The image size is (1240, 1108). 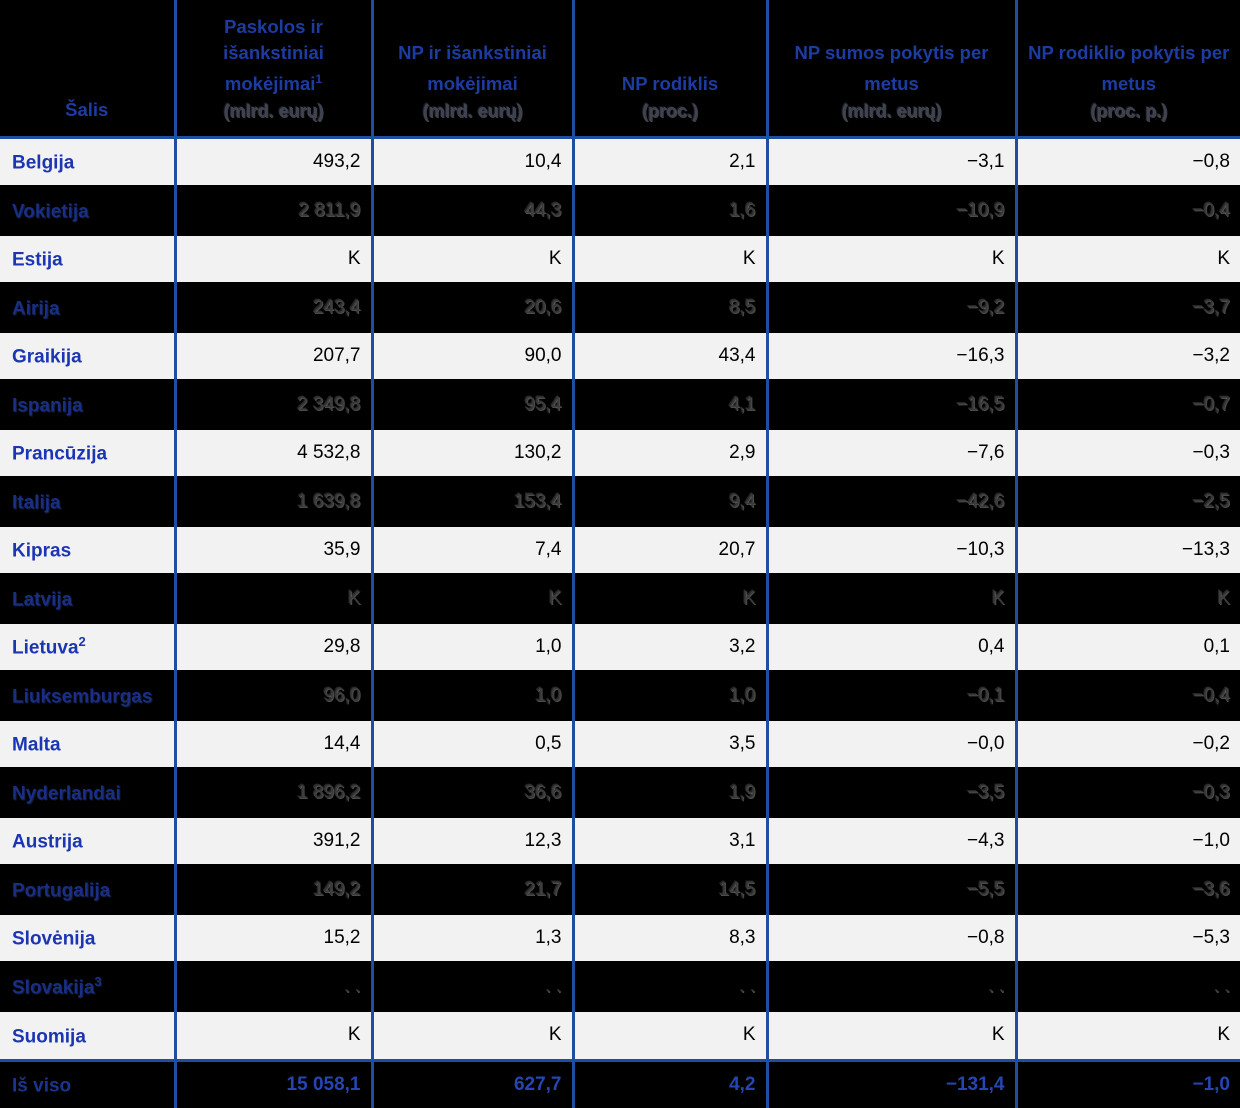 I want to click on table-row: Liuksemburgas 96,0 1,0 1,0 −0,1 −0,4, so click(x=620, y=695).